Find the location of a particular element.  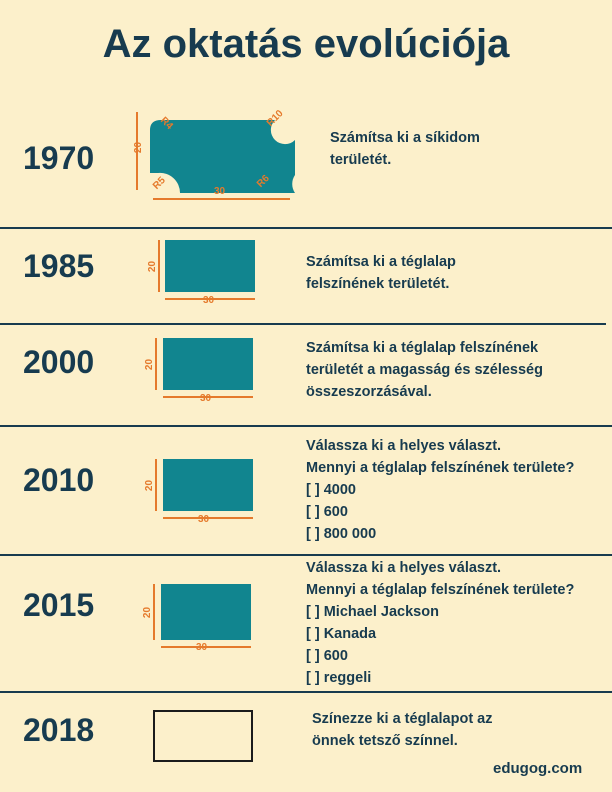

text-line: összeszorzásával. is located at coordinates (369, 392).